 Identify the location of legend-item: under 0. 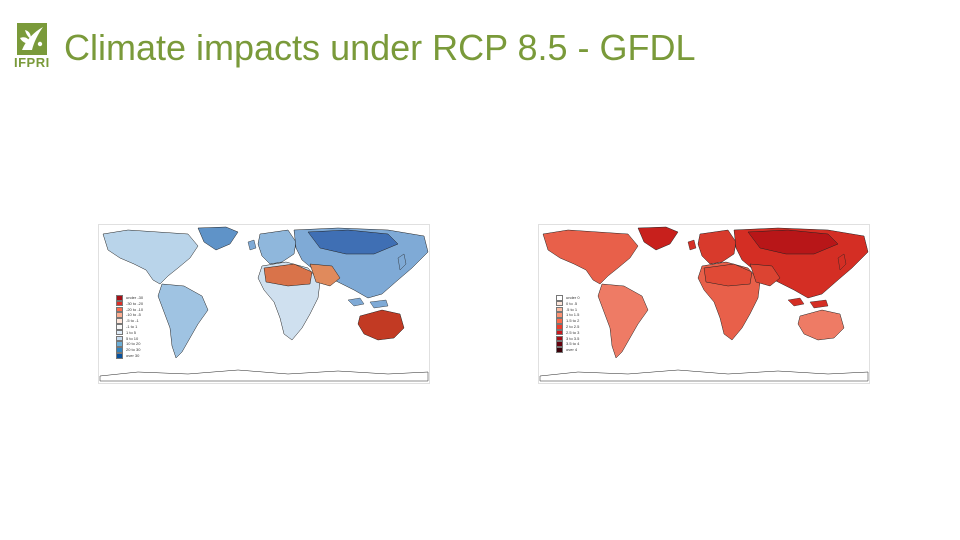
(586, 298).